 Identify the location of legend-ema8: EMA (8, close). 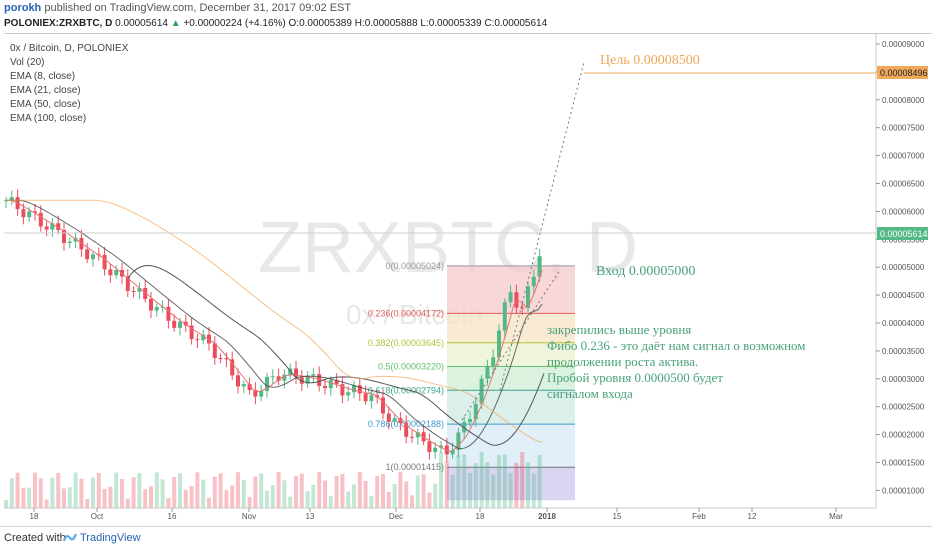
(43, 76).